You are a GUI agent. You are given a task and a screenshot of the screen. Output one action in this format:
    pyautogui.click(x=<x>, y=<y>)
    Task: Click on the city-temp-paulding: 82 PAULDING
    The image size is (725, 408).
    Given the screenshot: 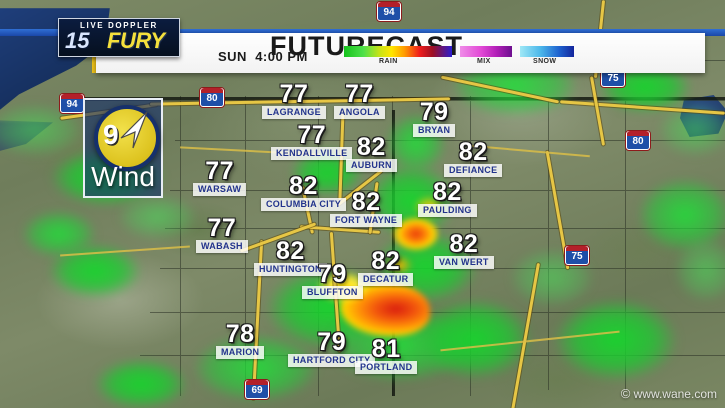 What is the action you would take?
    pyautogui.click(x=447, y=198)
    